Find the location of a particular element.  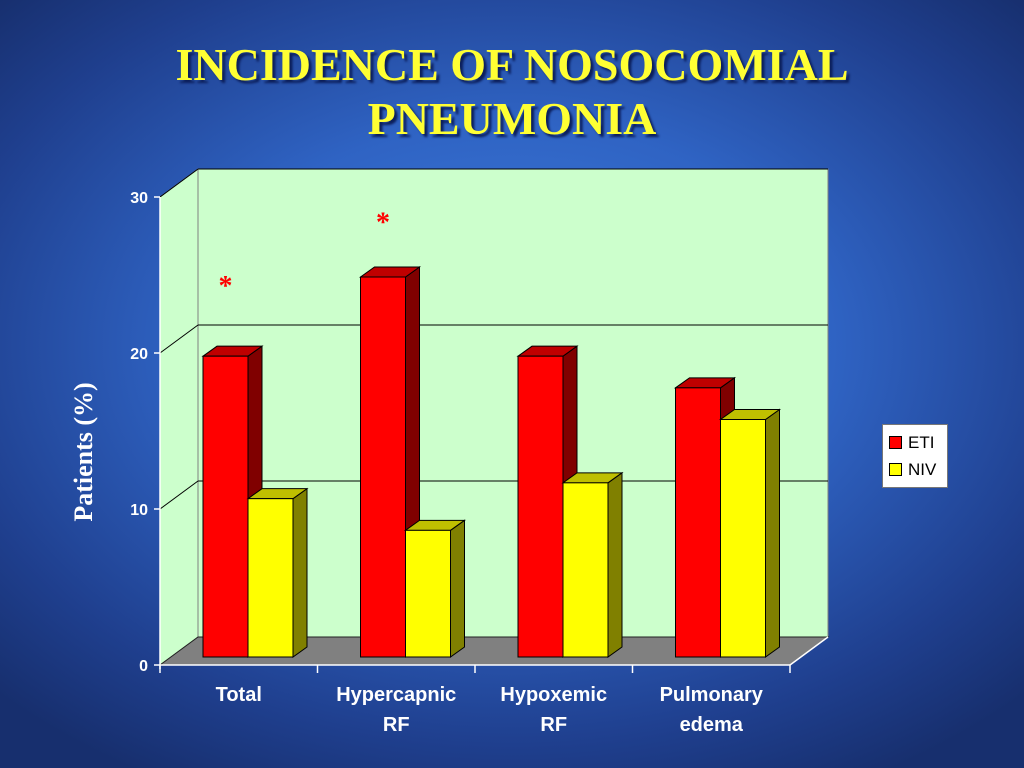

legend-label-eti: ETI is located at coordinates (921, 442).